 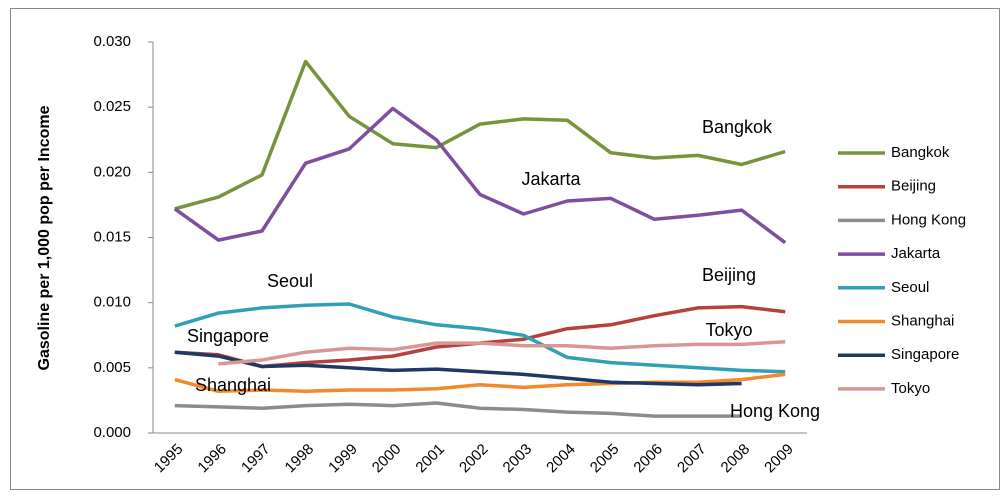 What do you see at coordinates (44, 237) in the screenshot?
I see `y-axis-label: Gasoline per 1,000 pop per Income` at bounding box center [44, 237].